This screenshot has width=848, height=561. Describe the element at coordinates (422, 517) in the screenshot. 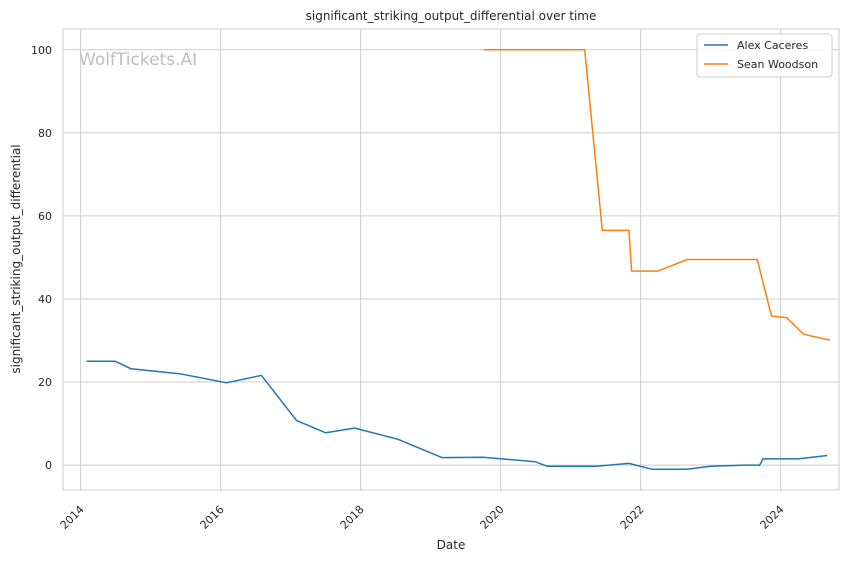

I see `x-axis-ticks: 2014 2016 2018 2020 2022 2024` at that location.